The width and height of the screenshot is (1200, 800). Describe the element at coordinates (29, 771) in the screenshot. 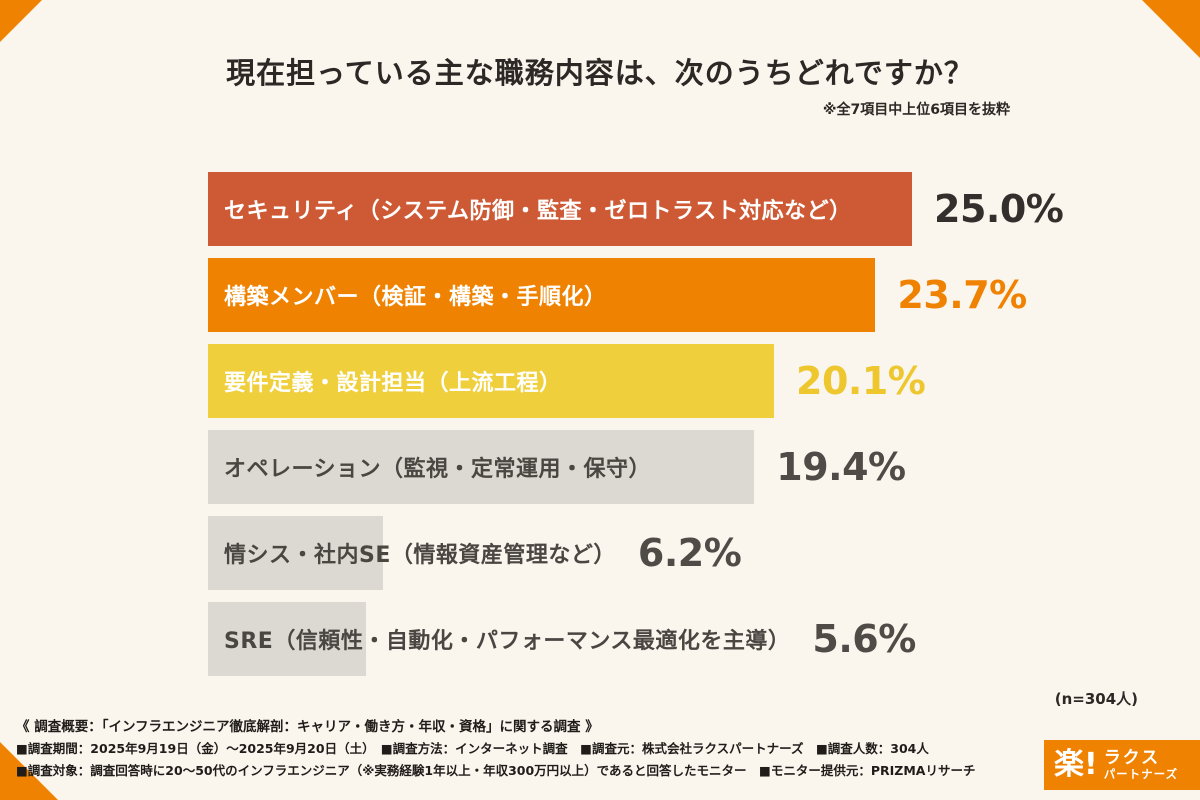

I see `corner-decoration-bottom-left` at that location.